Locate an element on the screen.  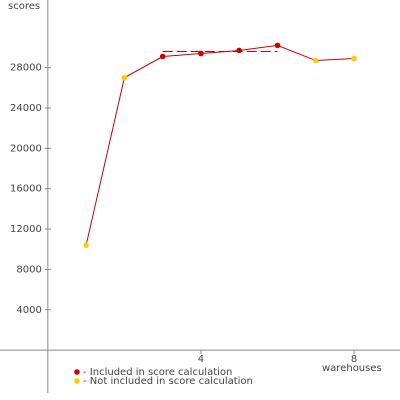
y-tick-label: 16000 is located at coordinates (26, 189).